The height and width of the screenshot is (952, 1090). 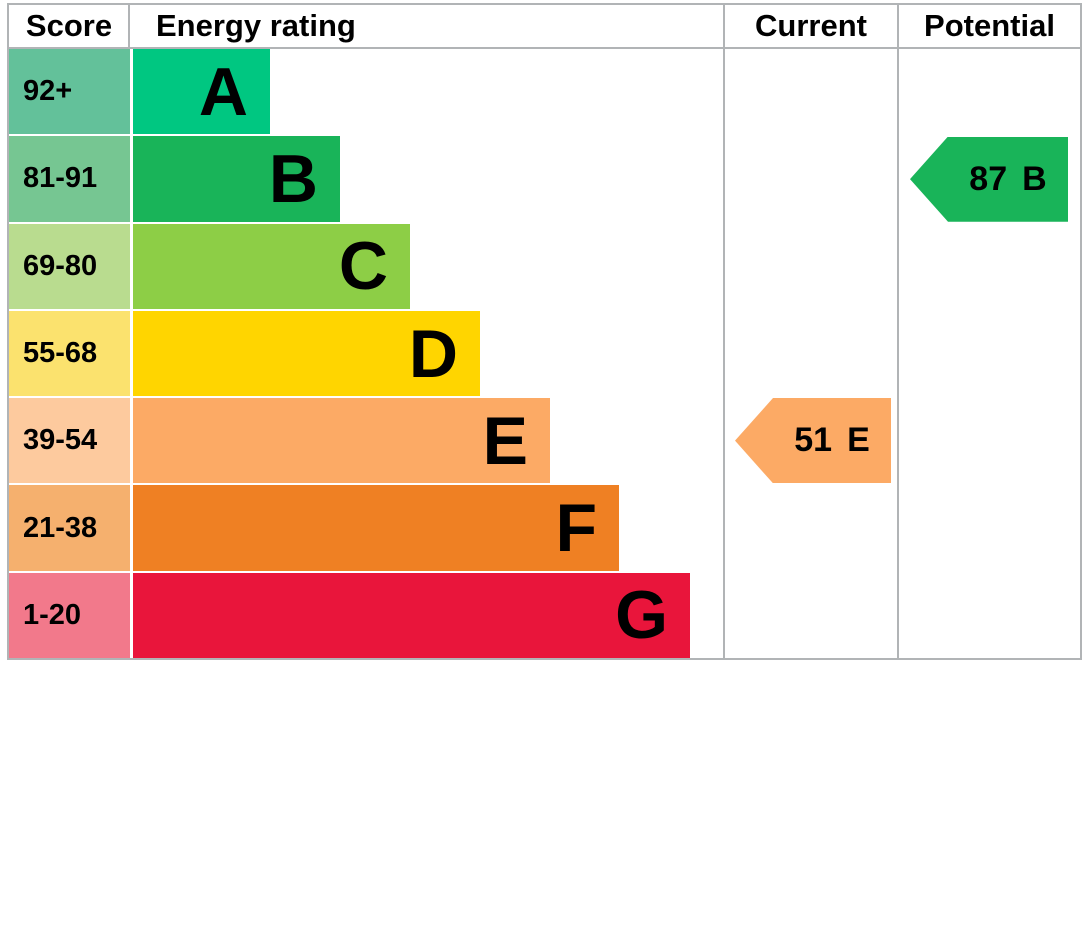 I want to click on header-potential: Potential, so click(x=989, y=25).